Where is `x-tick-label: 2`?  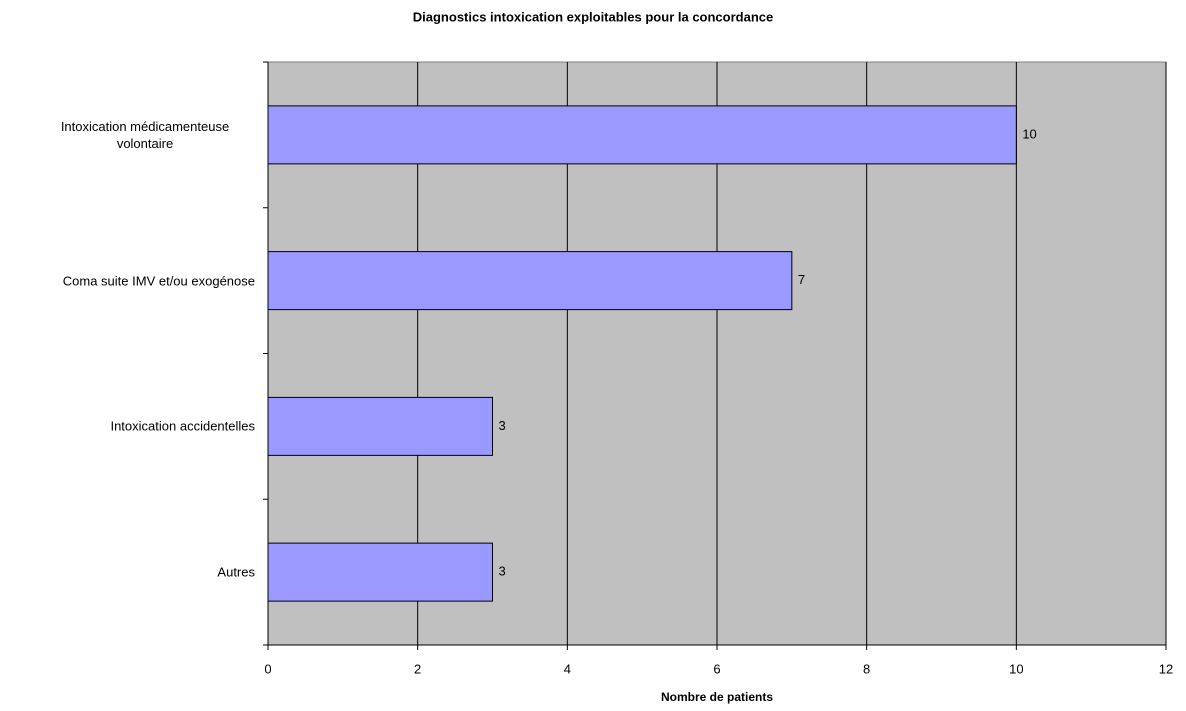
x-tick-label: 2 is located at coordinates (417, 668).